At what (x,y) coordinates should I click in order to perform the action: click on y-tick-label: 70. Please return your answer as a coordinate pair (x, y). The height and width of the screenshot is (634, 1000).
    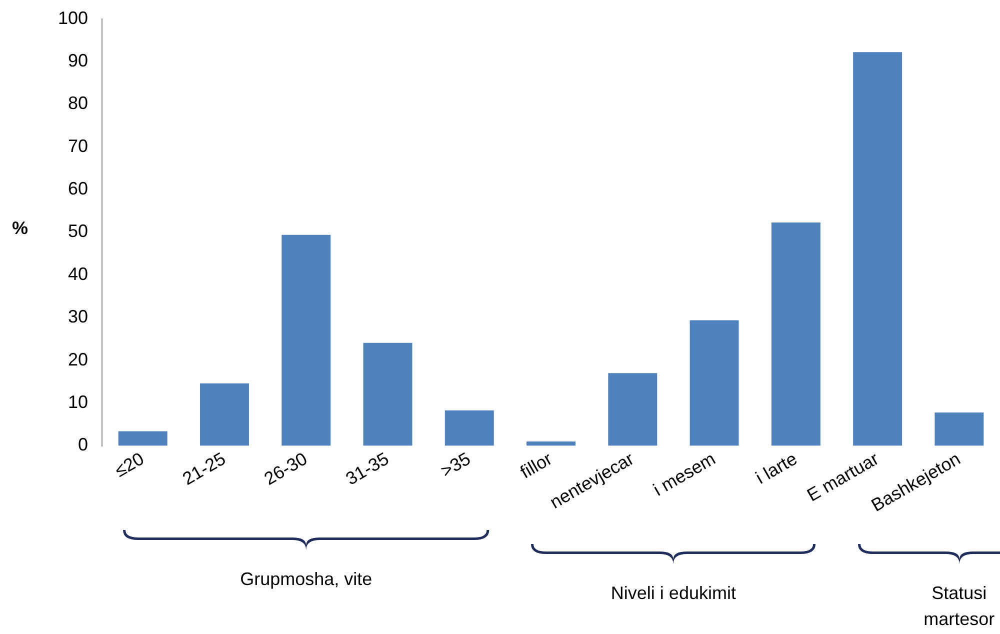
    Looking at the image, I should click on (78, 146).